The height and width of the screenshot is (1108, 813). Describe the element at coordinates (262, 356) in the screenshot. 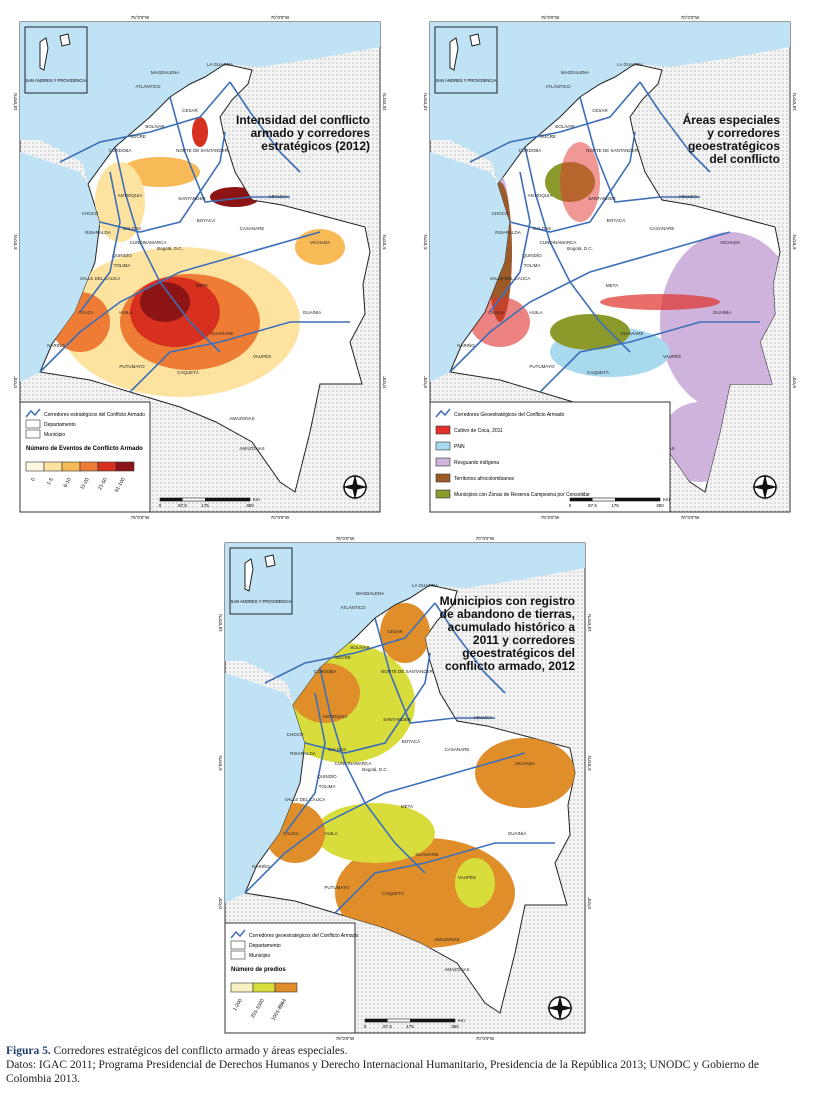

I see `department-label: VAUPÉS` at that location.